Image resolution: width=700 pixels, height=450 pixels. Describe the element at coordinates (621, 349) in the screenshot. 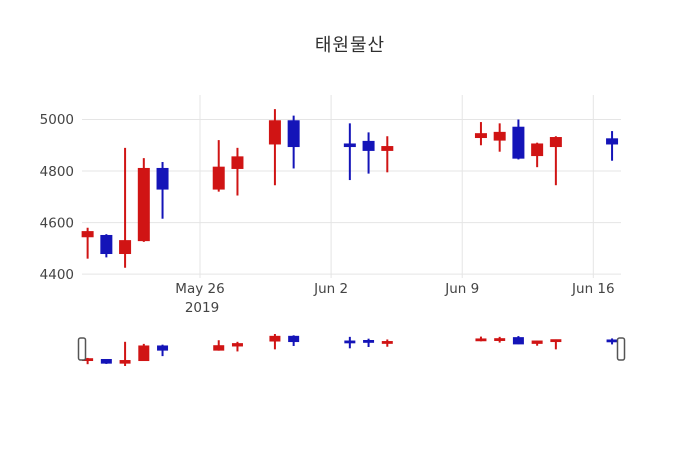

I see `rangeslider-handle-right` at that location.